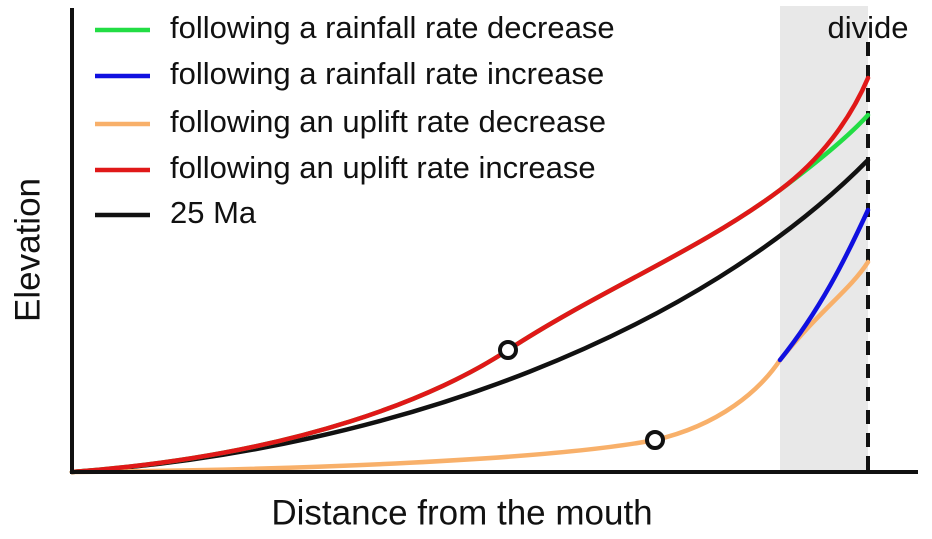  What do you see at coordinates (213, 212) in the screenshot?
I see `legend-label: 25 Ma` at bounding box center [213, 212].